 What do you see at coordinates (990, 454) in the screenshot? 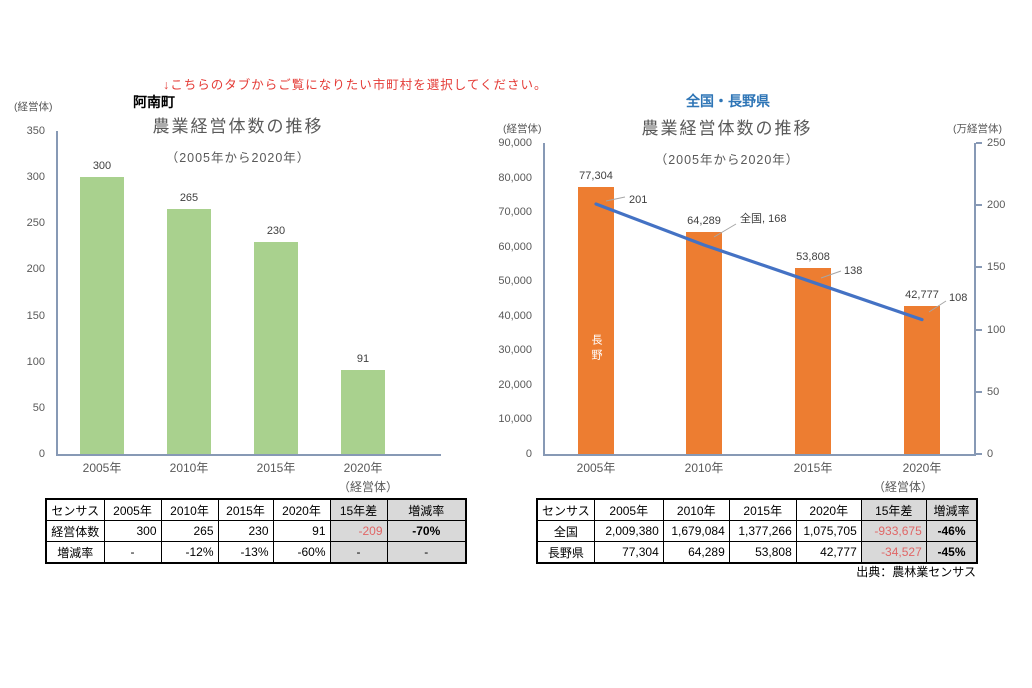
I see `right-axis-tick-label: 0` at bounding box center [990, 454].